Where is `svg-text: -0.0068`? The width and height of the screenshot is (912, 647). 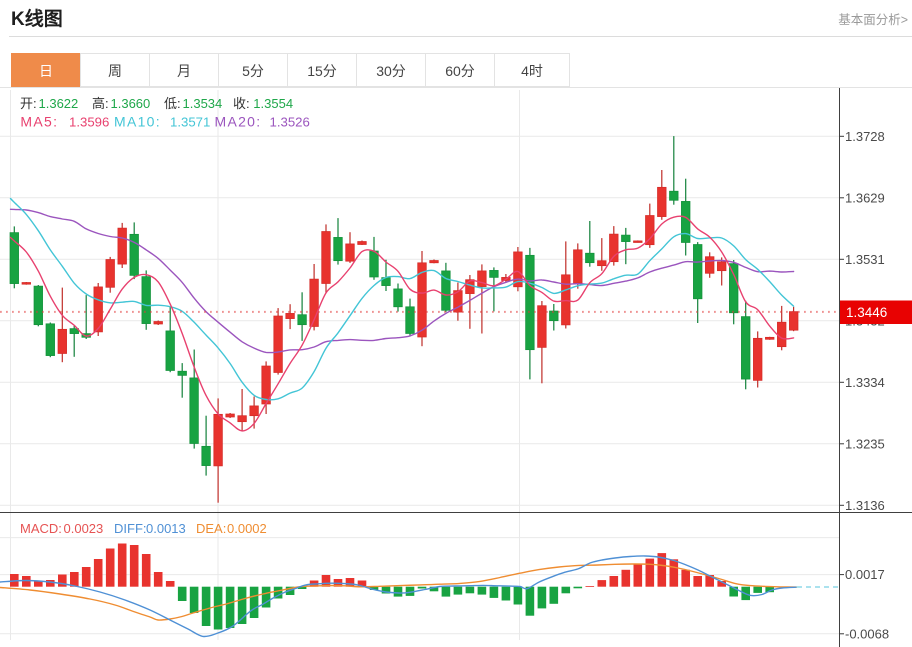 svg-text: -0.0068 is located at coordinates (867, 633).